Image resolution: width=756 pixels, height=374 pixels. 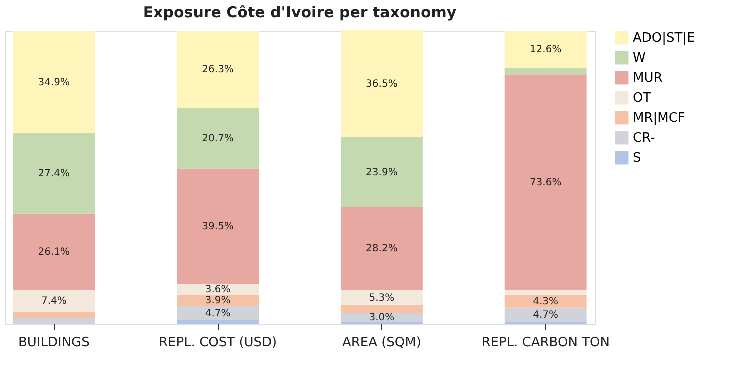 I want to click on data-label: 23.9%, so click(x=382, y=172).